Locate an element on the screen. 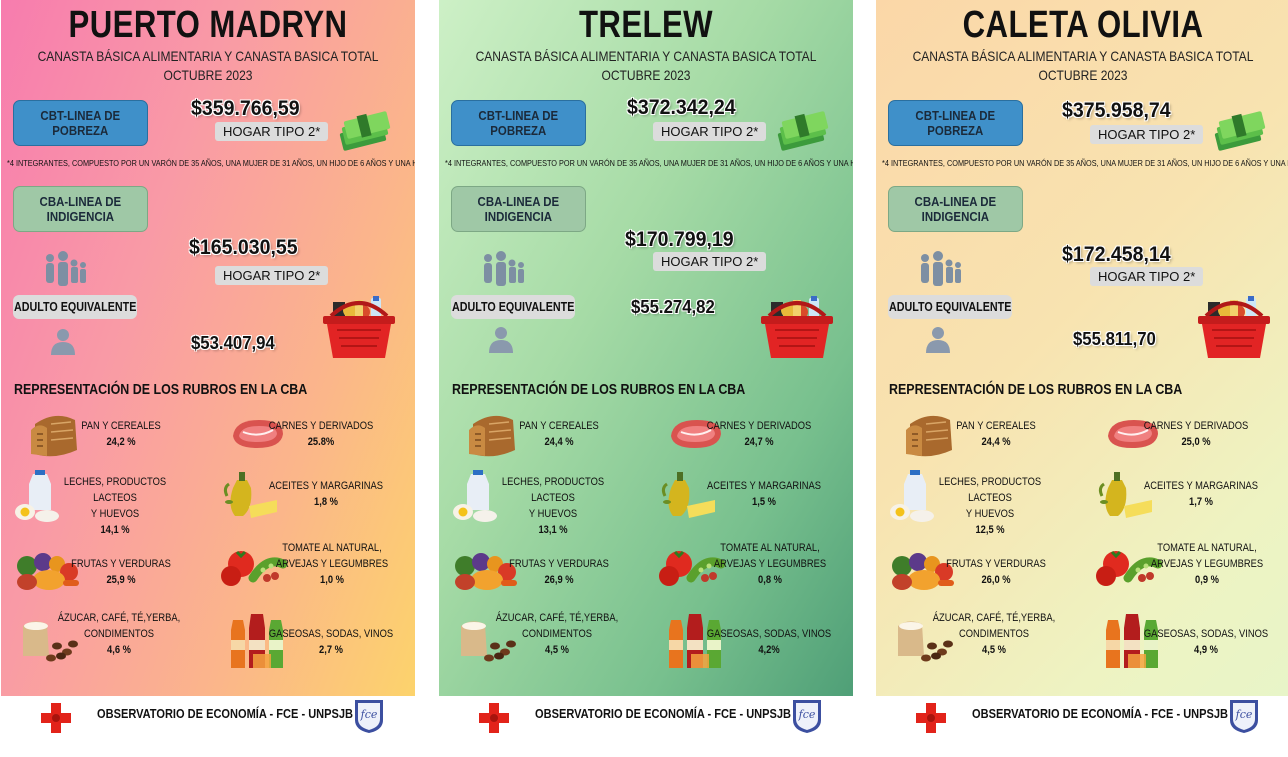 Image resolution: width=1288 pixels, height=757 pixels. rubro-percent: 14,1 % is located at coordinates (115, 530).